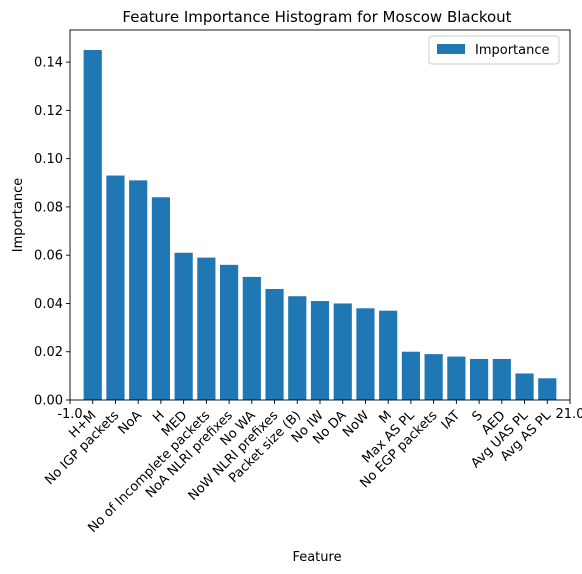 The height and width of the screenshot is (574, 582). I want to click on y-tick-label: 0.02, so click(48, 352).